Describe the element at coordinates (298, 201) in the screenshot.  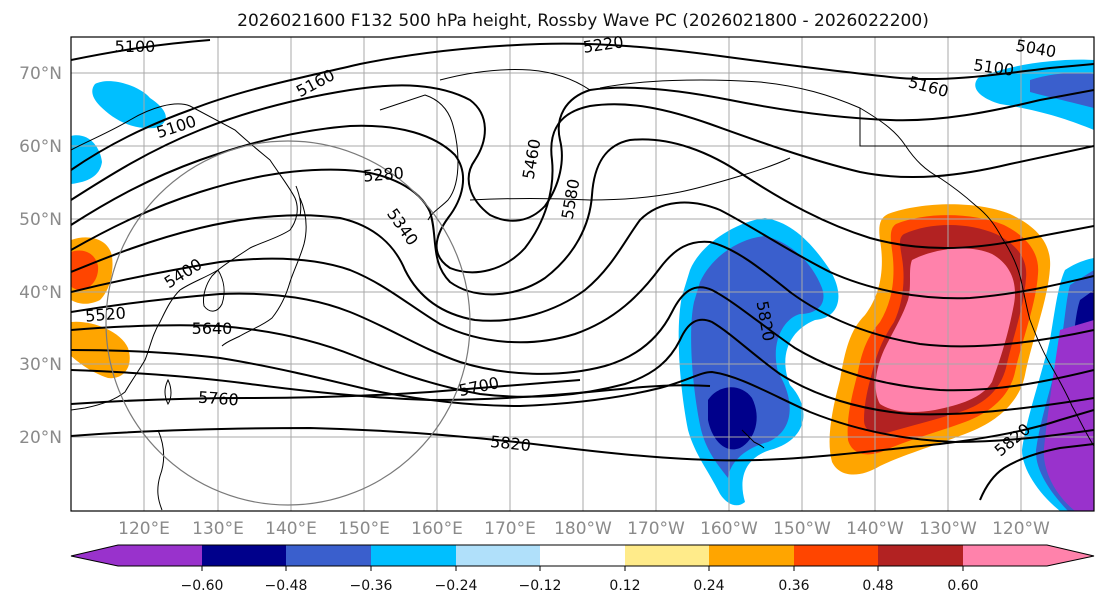
I see `coastline-sakhalin` at that location.